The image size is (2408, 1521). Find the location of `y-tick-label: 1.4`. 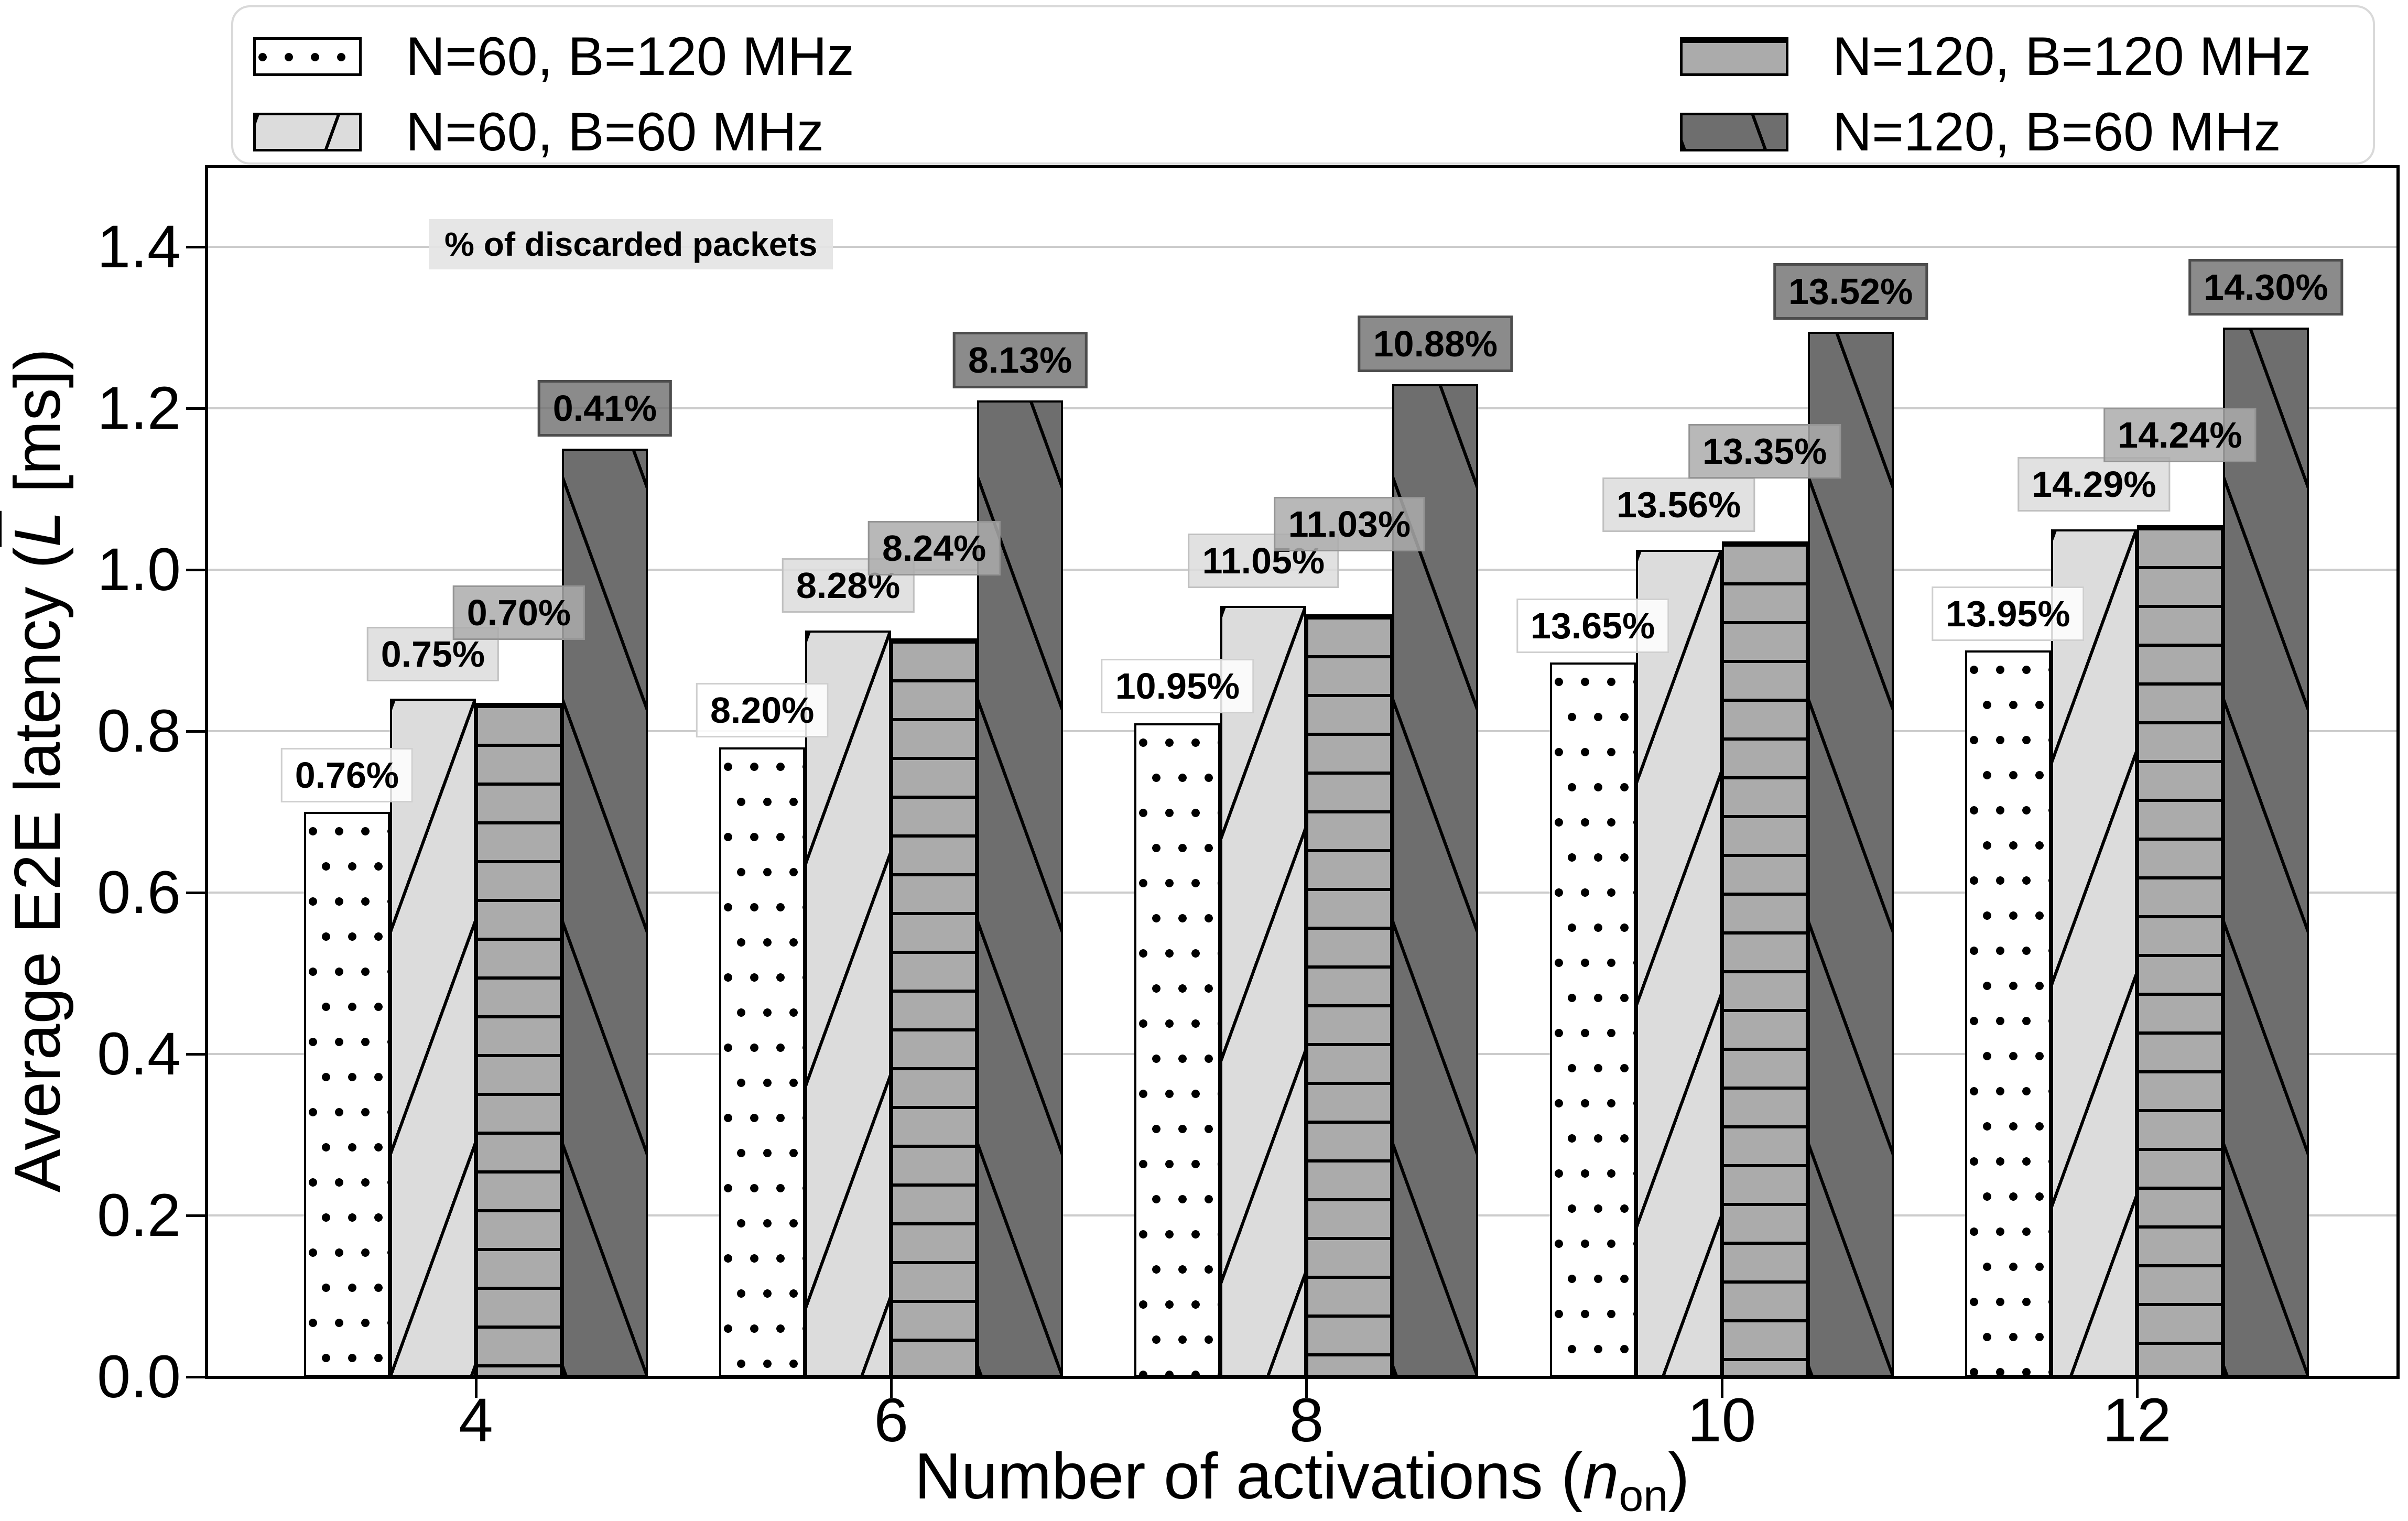

y-tick-label: 1.4 is located at coordinates (139, 246).